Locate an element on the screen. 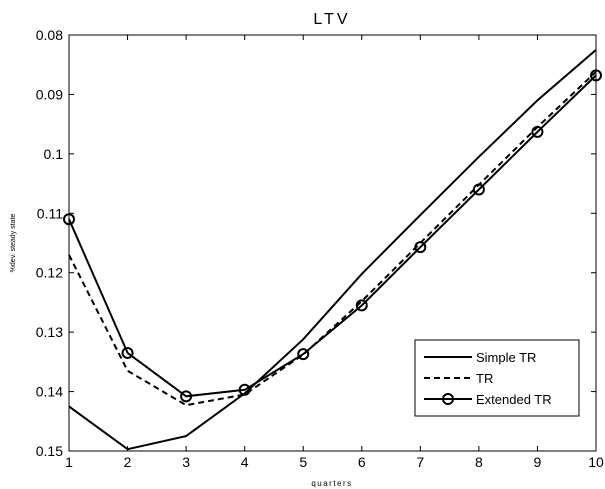 Image resolution: width=605 pixels, height=489 pixels. chart-title: LTV is located at coordinates (331, 19).